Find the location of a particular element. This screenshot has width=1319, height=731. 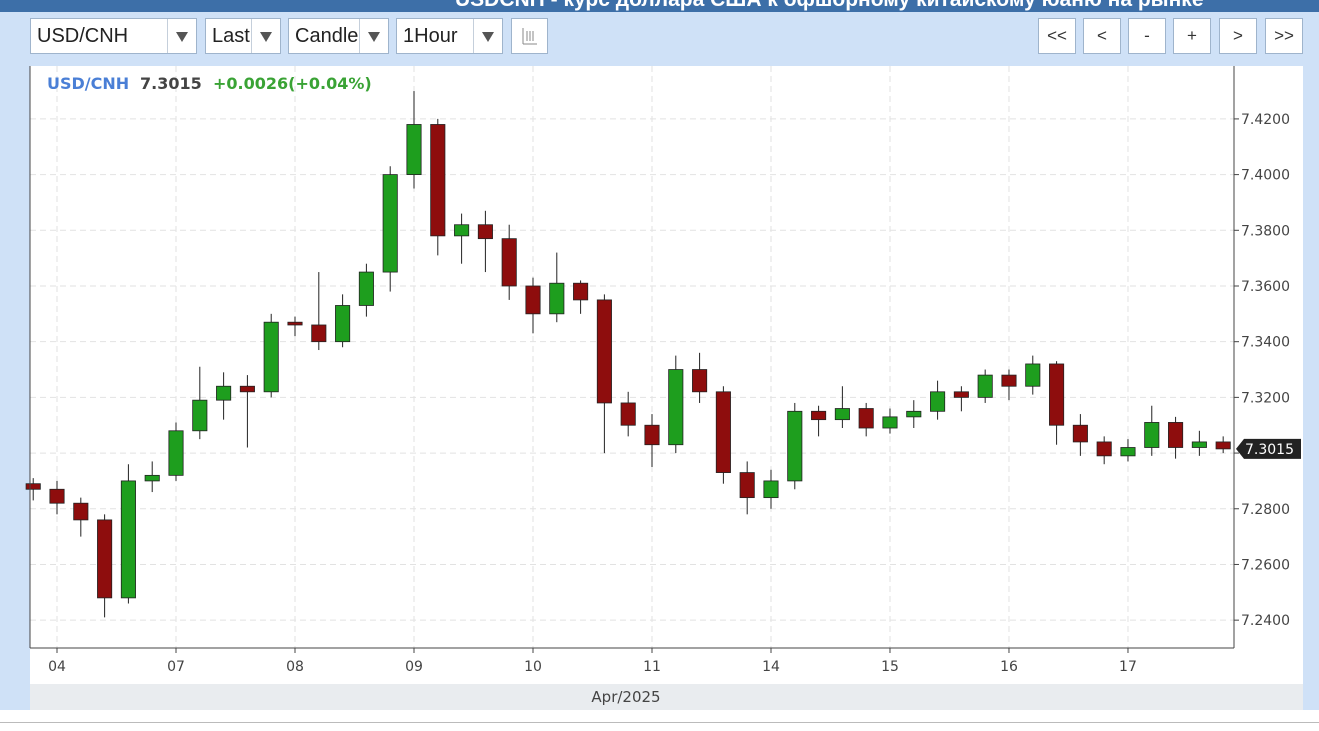

x-tick-label: 10 is located at coordinates (533, 667).